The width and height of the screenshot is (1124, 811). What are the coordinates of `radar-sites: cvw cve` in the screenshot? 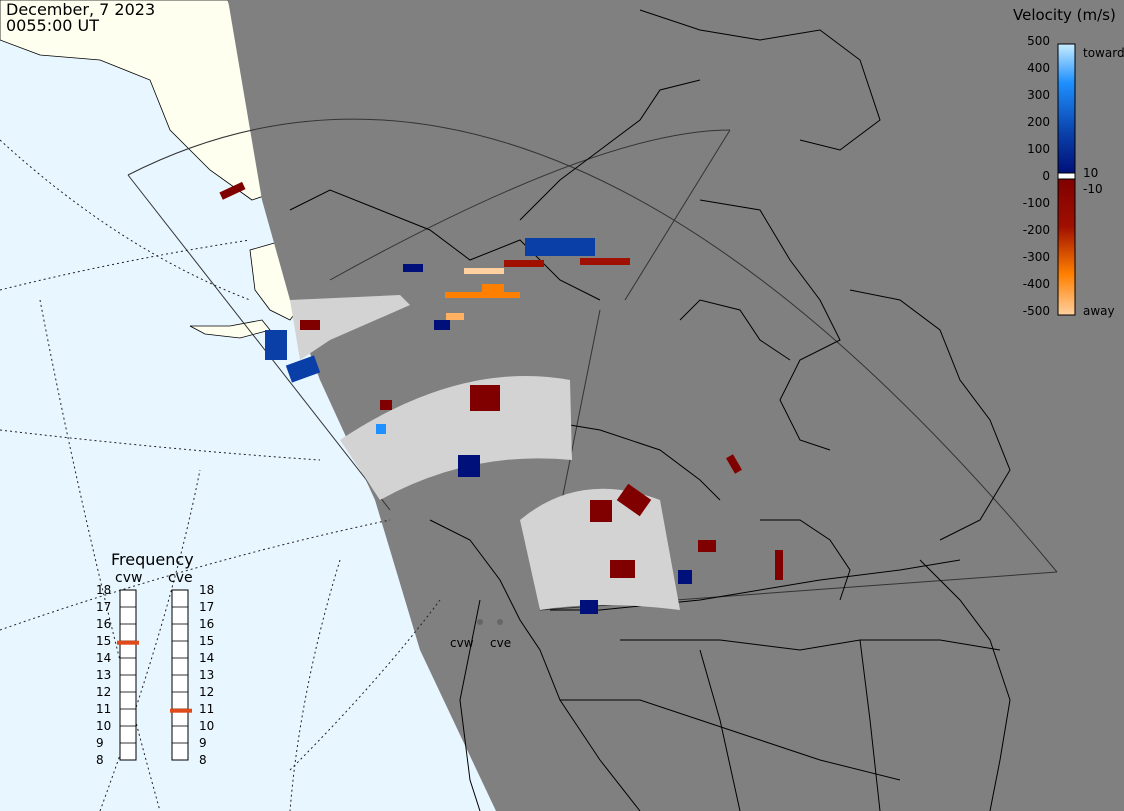 It's located at (480, 634).